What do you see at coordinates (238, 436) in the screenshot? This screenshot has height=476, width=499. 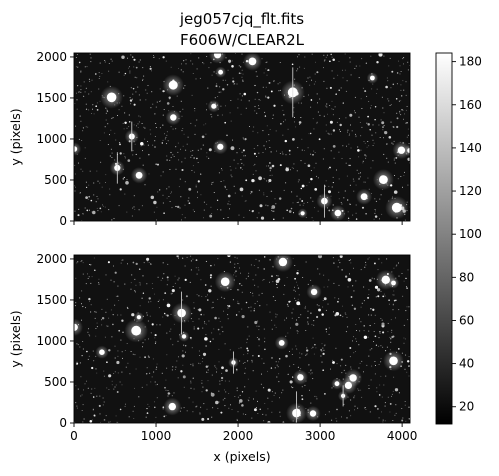 I see `x-tick-label: 2000` at bounding box center [238, 436].